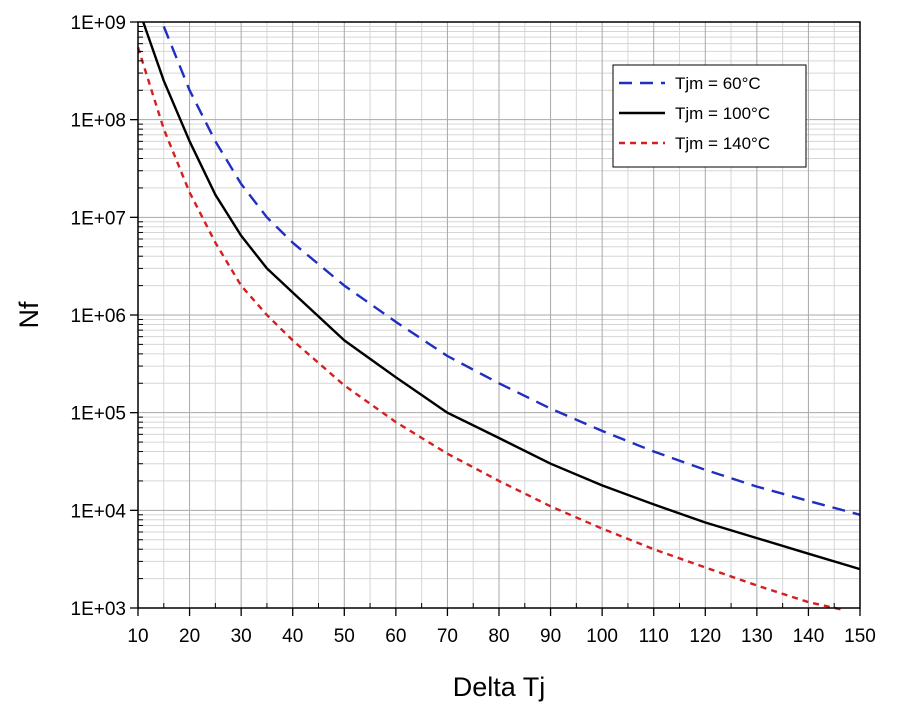 The image size is (901, 717). Describe the element at coordinates (98, 609) in the screenshot. I see `y-tick-label: 1E+03` at that location.